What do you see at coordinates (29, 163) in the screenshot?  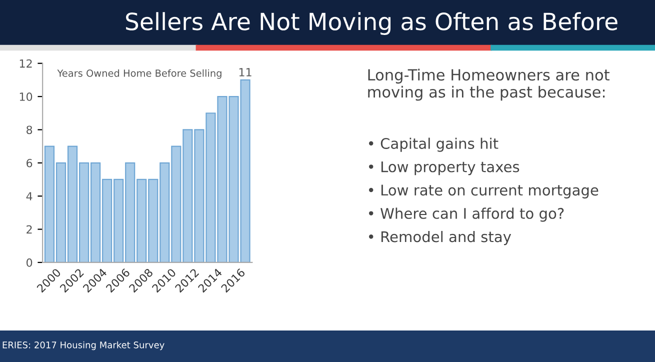 I see `y-tick-label: 6` at bounding box center [29, 163].